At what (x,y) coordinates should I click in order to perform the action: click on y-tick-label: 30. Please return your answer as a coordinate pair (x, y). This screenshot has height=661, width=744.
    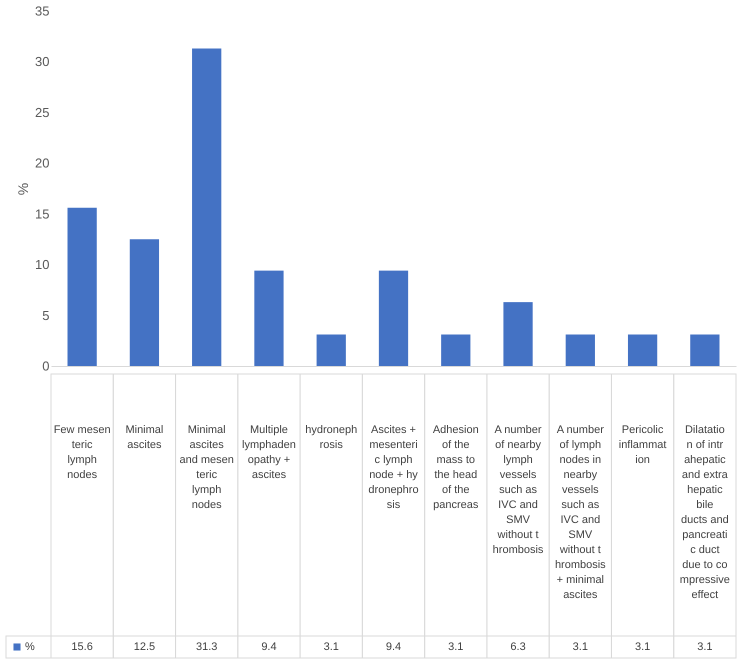
    Looking at the image, I should click on (42, 62).